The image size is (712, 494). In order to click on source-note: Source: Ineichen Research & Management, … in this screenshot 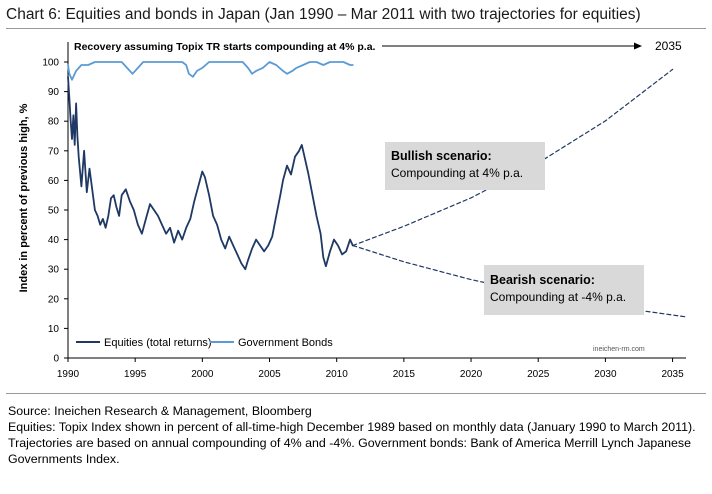, I will do `click(160, 411)`.